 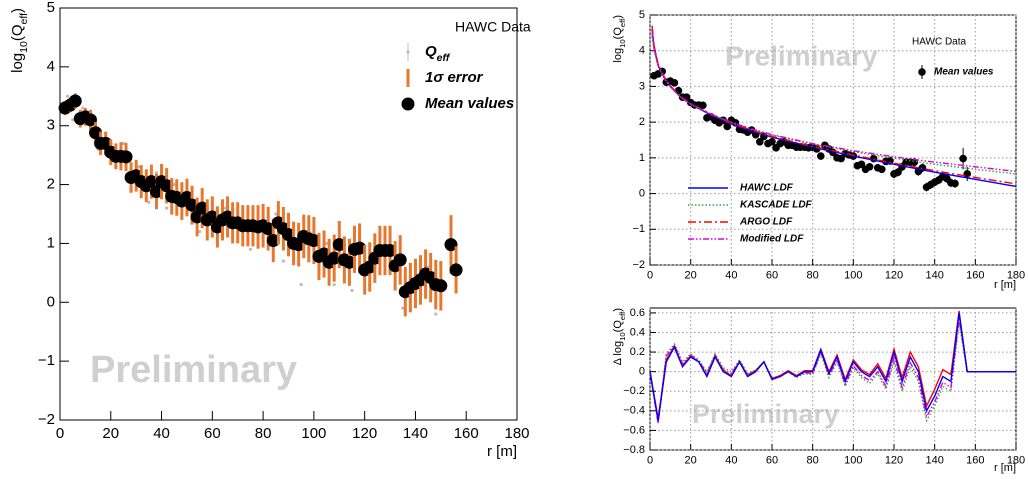 I want to click on y-tick-label: −0.6, so click(x=634, y=430).